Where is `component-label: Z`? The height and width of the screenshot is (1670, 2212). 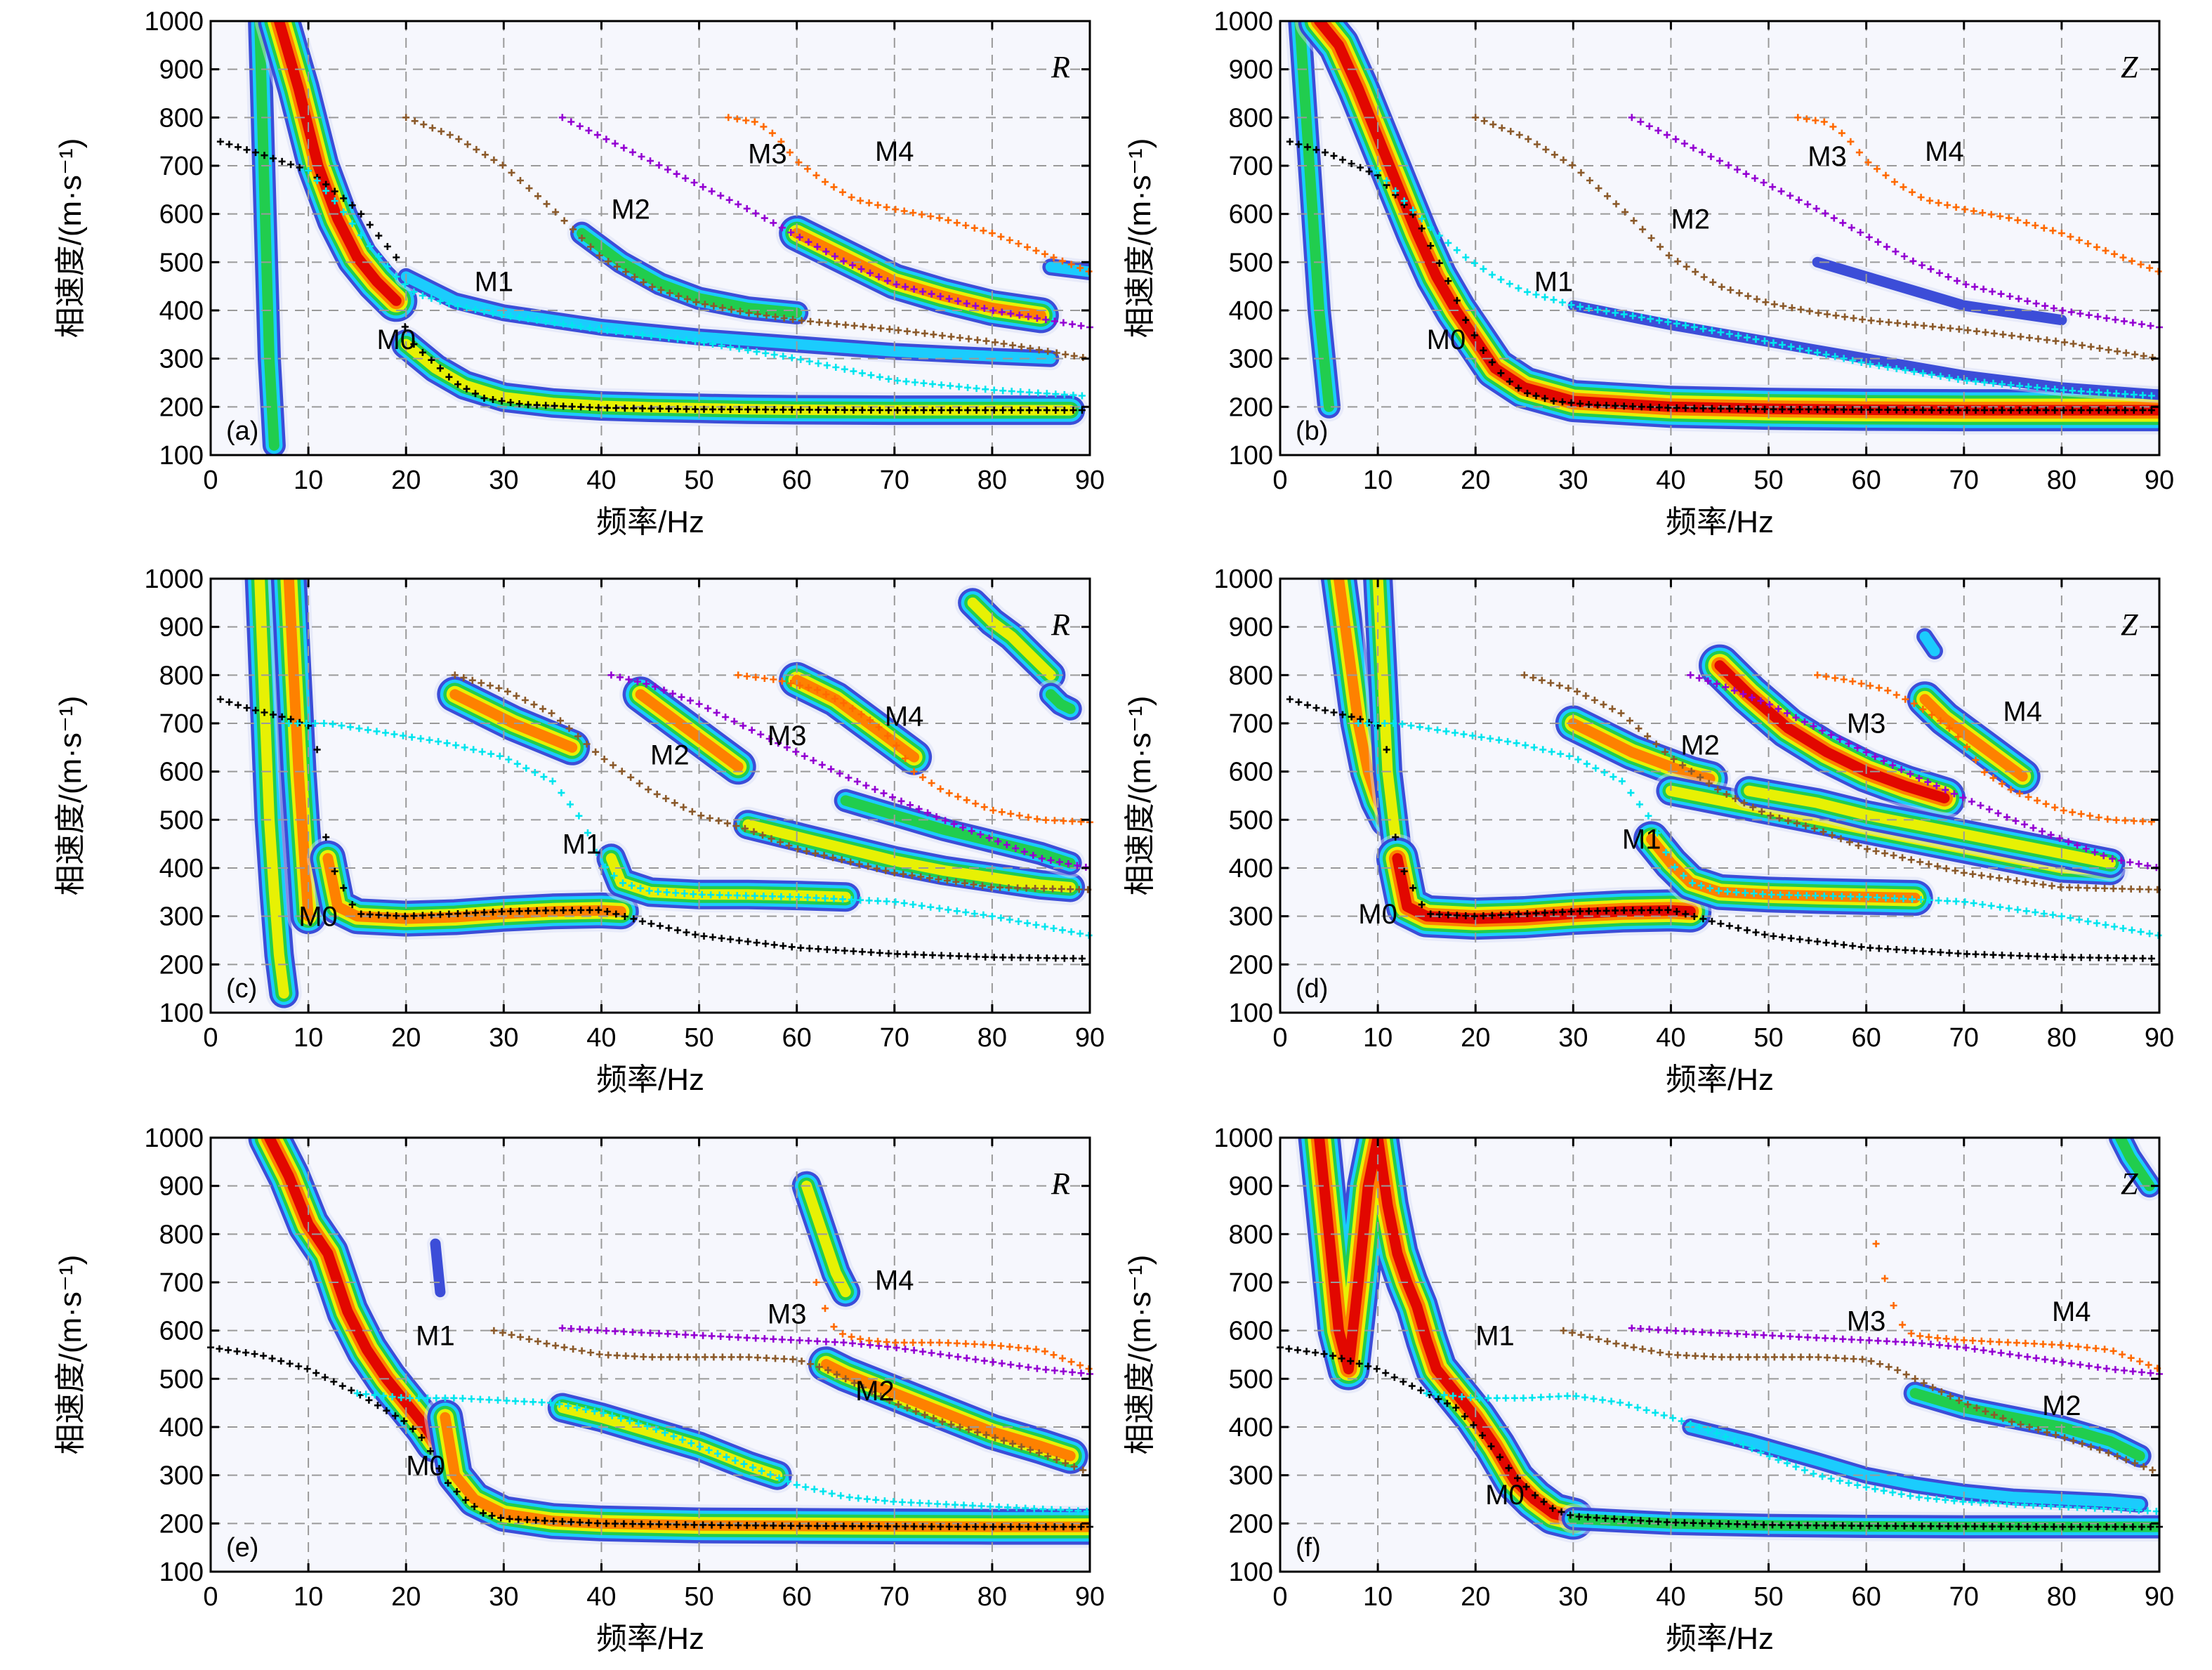 component-label: Z is located at coordinates (2129, 67).